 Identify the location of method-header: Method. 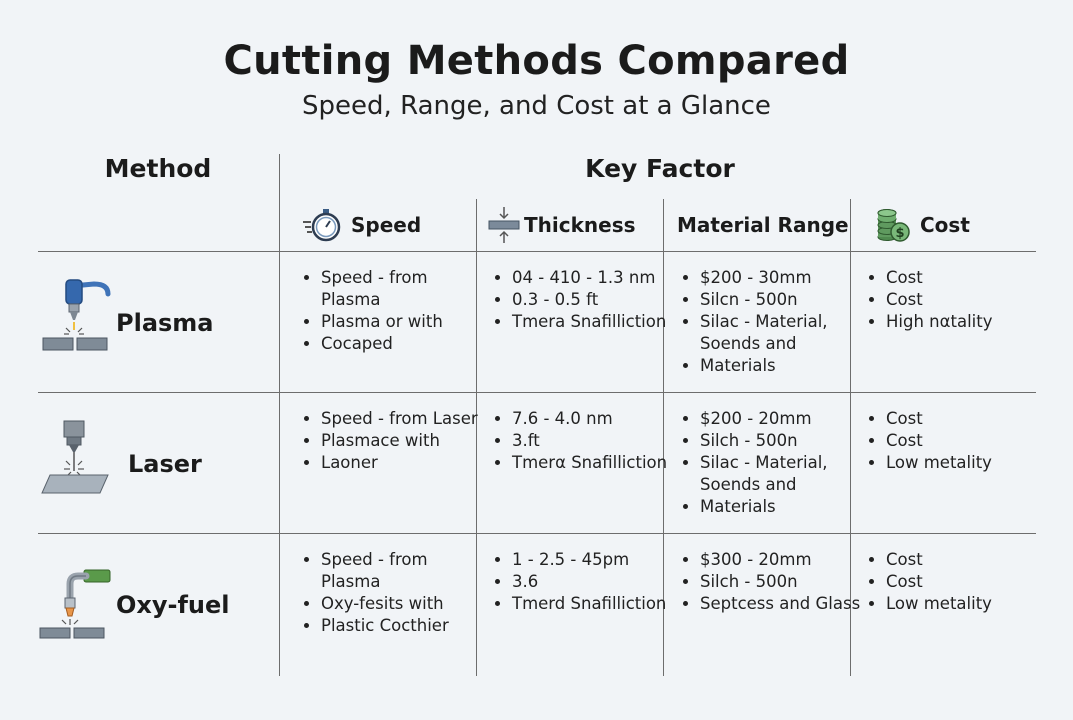
(158, 168).